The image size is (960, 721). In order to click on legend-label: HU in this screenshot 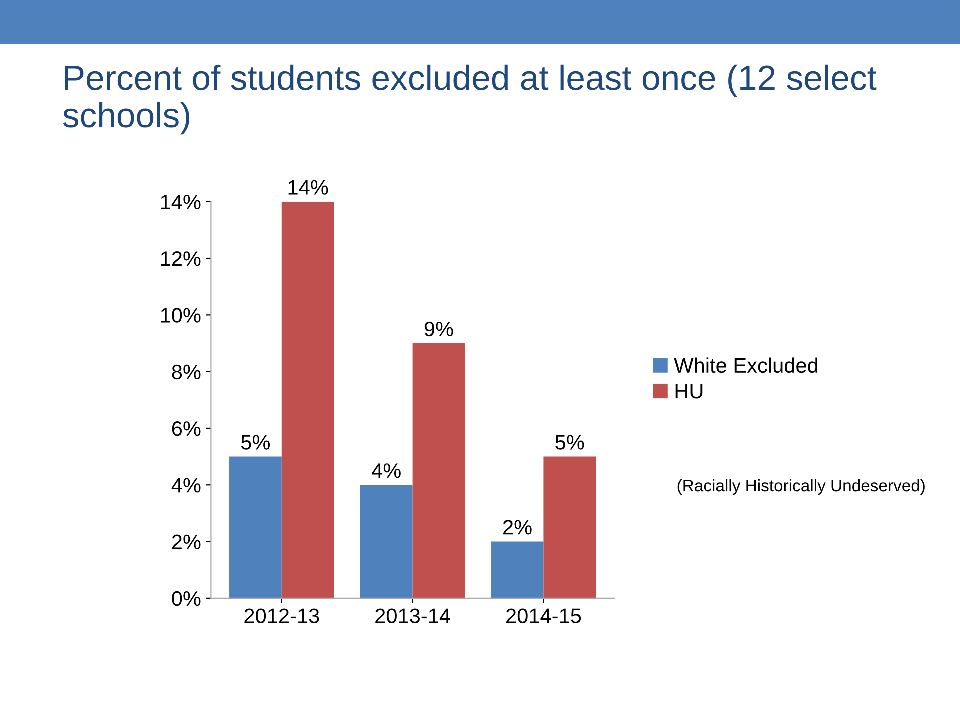, I will do `click(689, 391)`.